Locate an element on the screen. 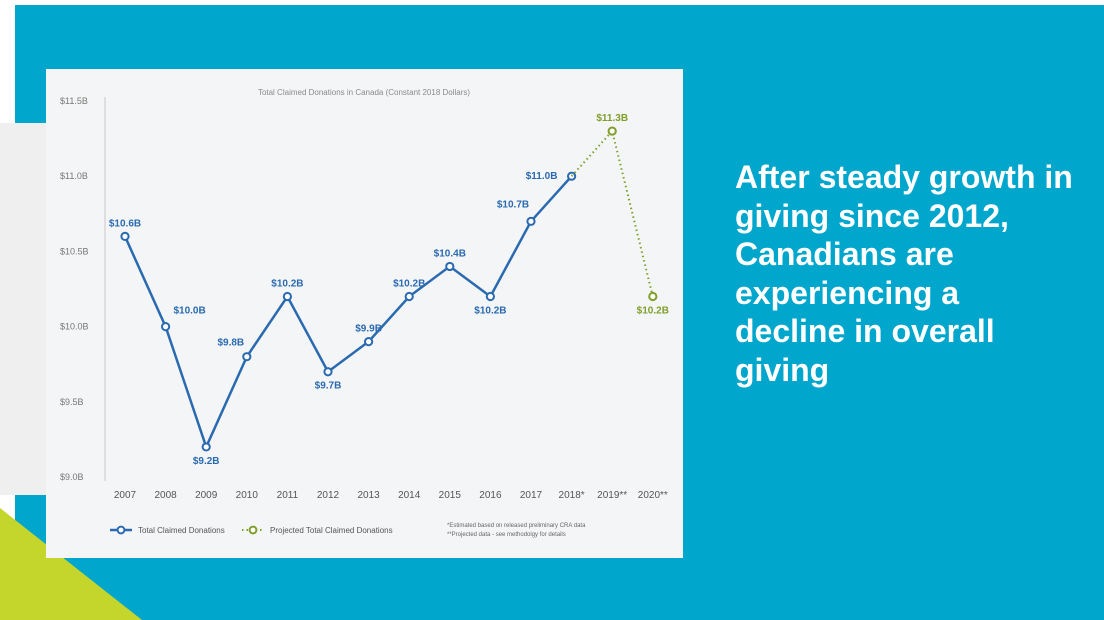 Image resolution: width=1104 pixels, height=620 pixels. x-tick-label: 2009 is located at coordinates (206, 495).